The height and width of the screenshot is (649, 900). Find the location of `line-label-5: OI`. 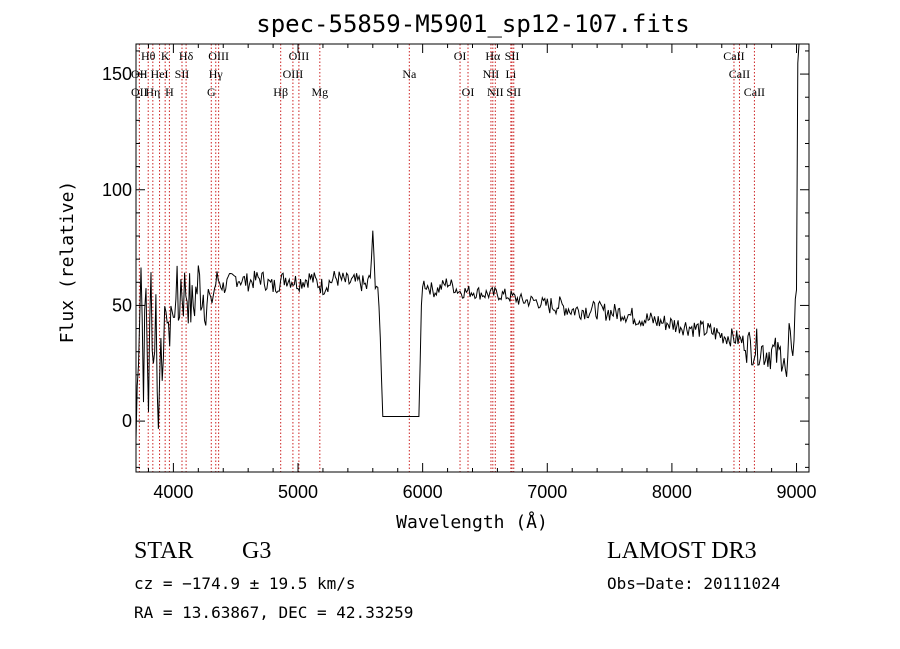

line-label-5: OI is located at coordinates (460, 56).